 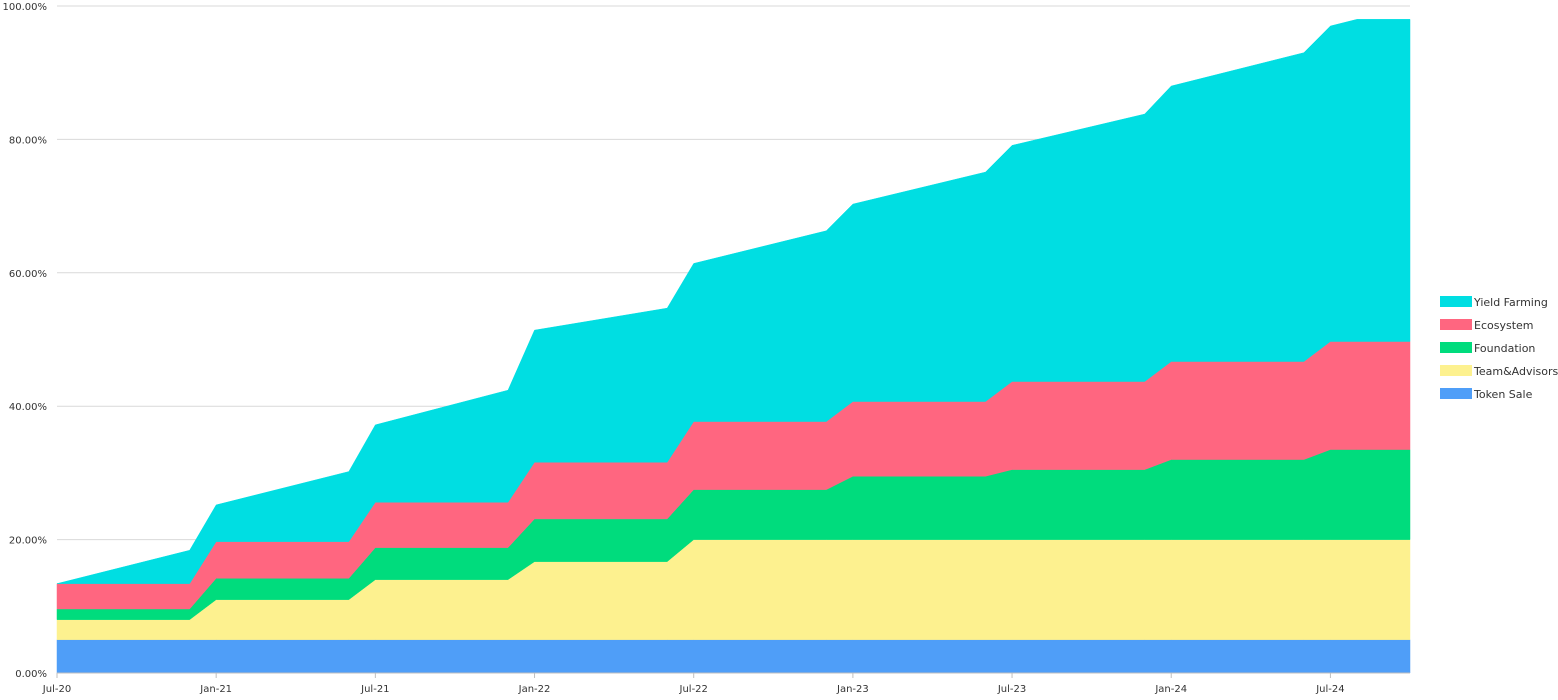 I want to click on legend-label-yield-farming: Yield Farming, so click(x=1510, y=302).